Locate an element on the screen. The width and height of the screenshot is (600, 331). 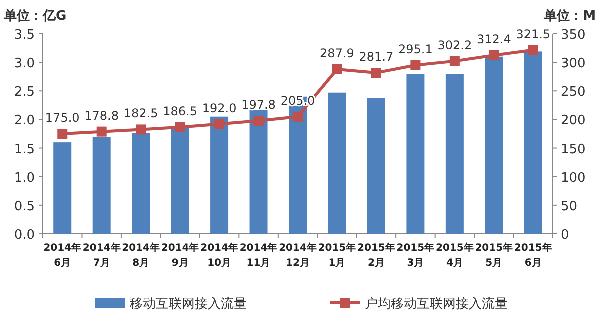
x-tick-label: 2015年 4月 is located at coordinates (455, 255).